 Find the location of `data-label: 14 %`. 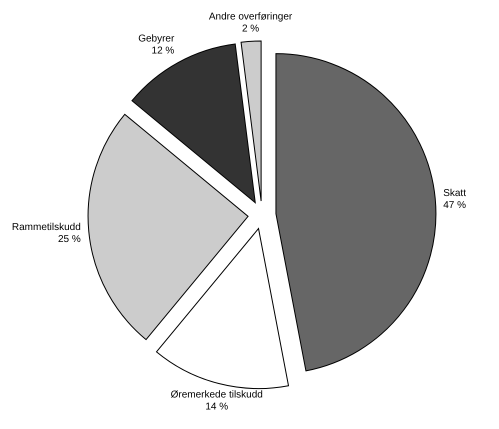

data-label: 14 % is located at coordinates (216, 406).